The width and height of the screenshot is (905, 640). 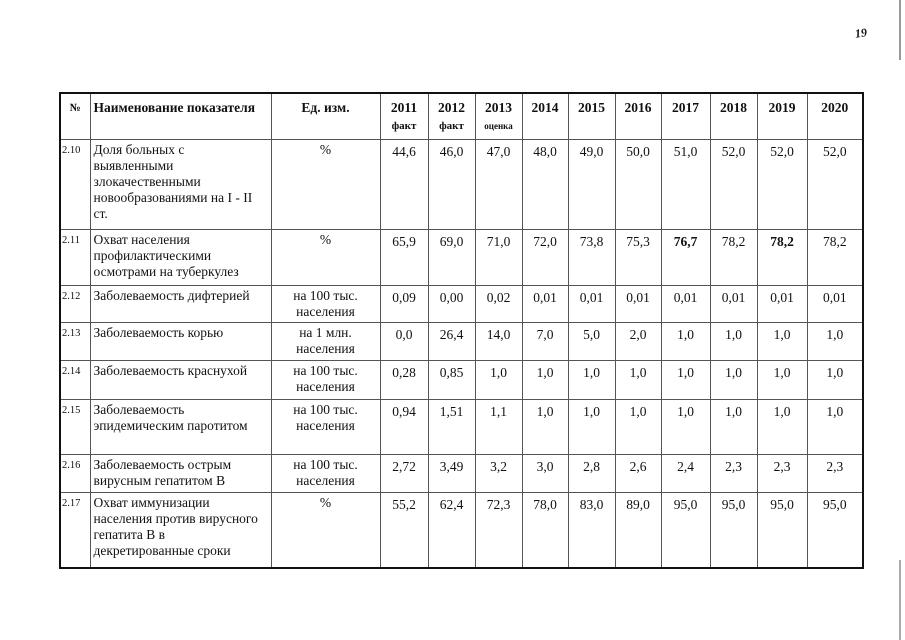 What do you see at coordinates (638, 473) in the screenshot?
I see `value-cell: 2,6` at bounding box center [638, 473].